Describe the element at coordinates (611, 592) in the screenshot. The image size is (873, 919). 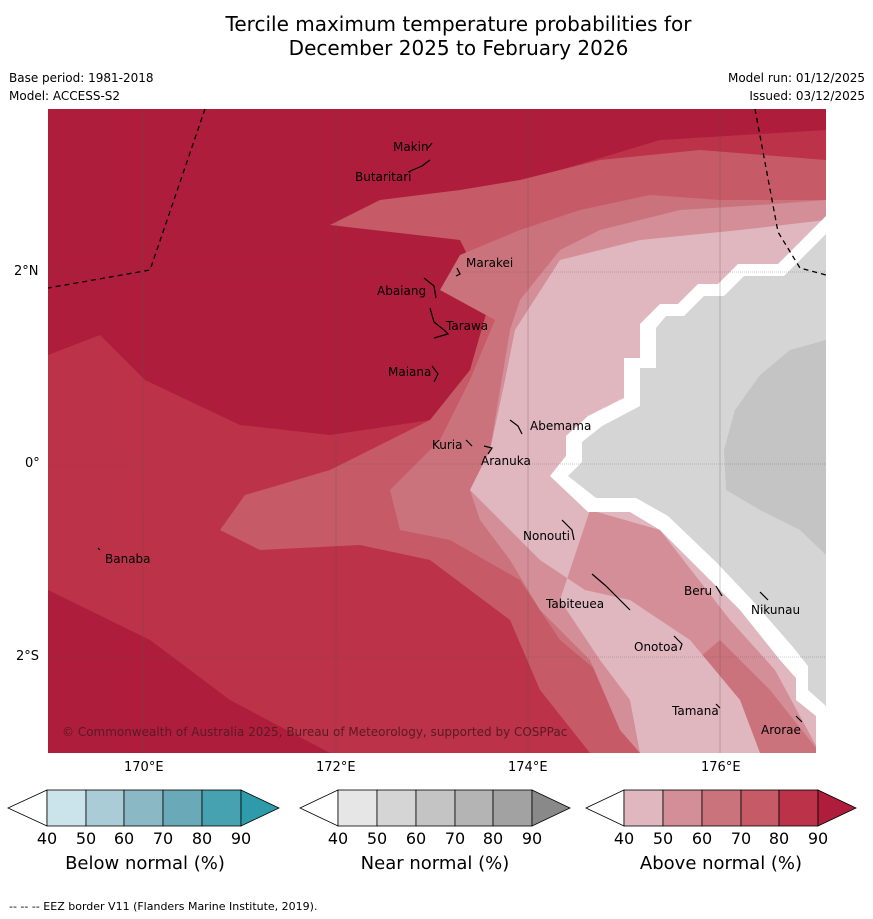
I see `island-tabiteuea` at that location.